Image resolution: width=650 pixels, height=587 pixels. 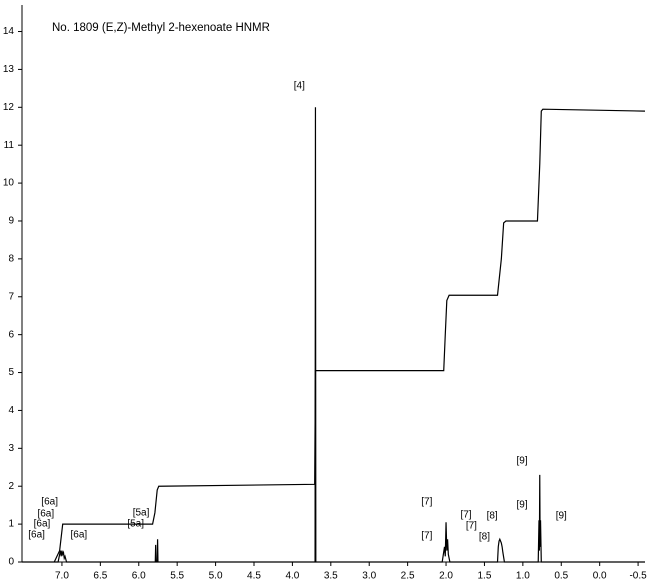 What do you see at coordinates (11, 486) in the screenshot?
I see `y-tick-label: 2` at bounding box center [11, 486].